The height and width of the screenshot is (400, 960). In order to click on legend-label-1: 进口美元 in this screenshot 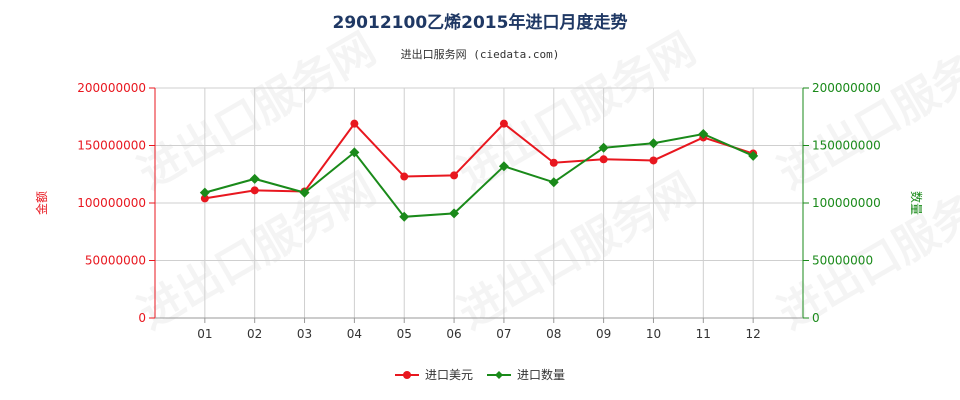, I will do `click(449, 375)`.